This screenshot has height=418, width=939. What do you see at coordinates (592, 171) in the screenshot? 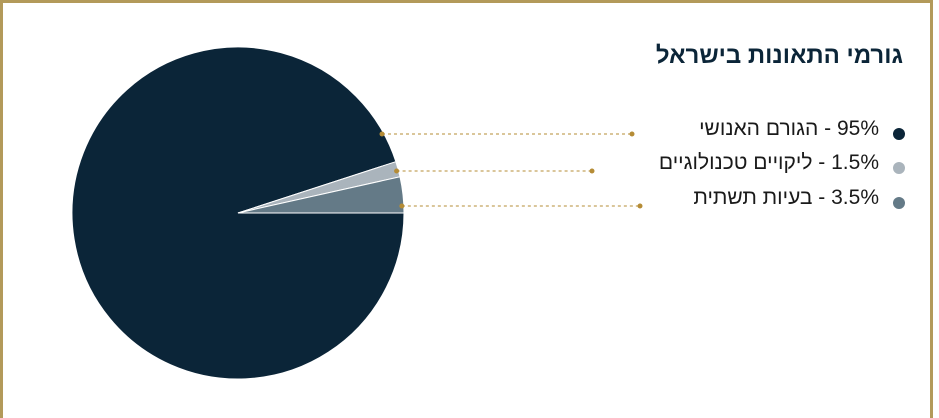
I see `leader-dot-tech-defects-end` at bounding box center [592, 171].